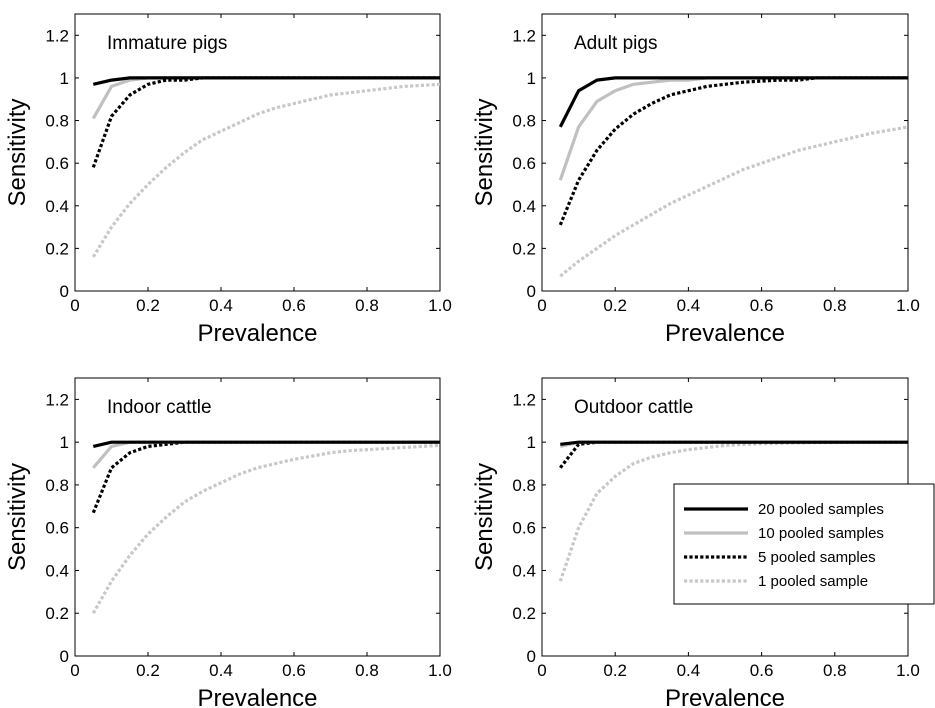 Image resolution: width=935 pixels, height=708 pixels. I want to click on panel-title: Adult pigs, so click(615, 43).